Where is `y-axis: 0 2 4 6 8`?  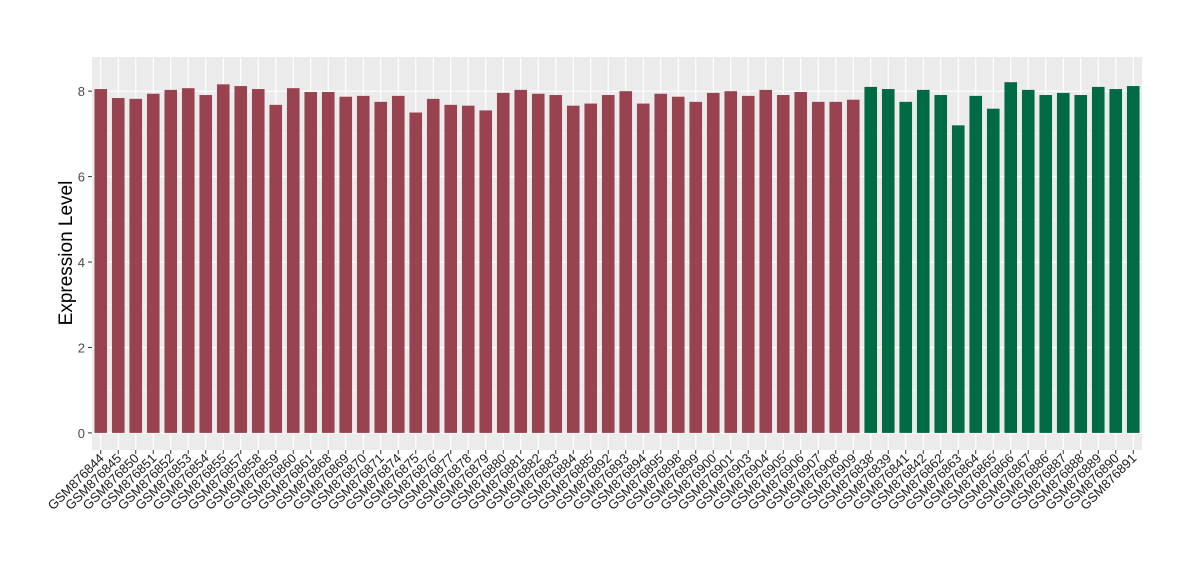 y-axis: 0 2 4 6 8 is located at coordinates (85, 262).